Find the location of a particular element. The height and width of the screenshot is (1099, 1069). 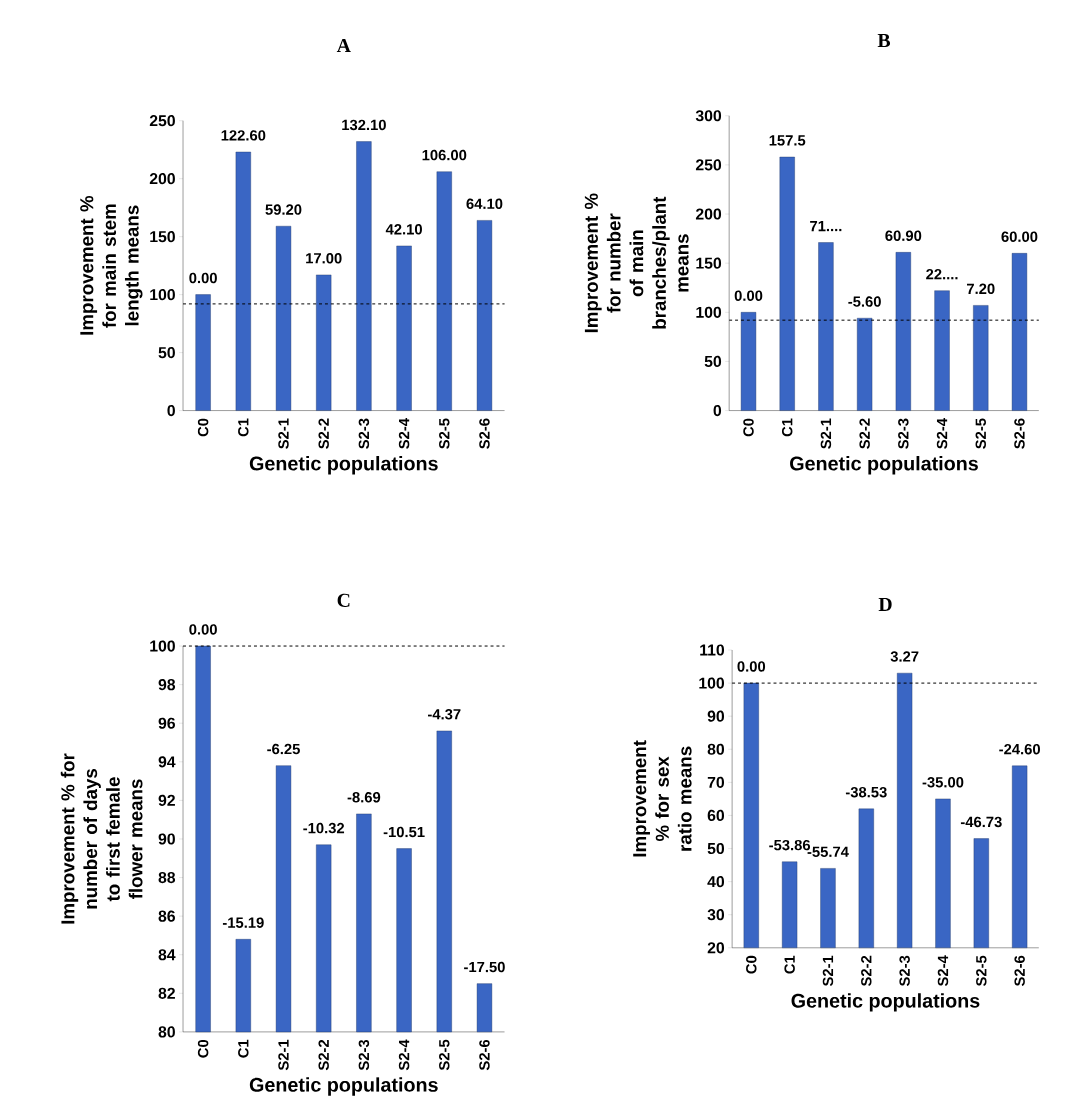

annotation: -46.73 is located at coordinates (981, 822).